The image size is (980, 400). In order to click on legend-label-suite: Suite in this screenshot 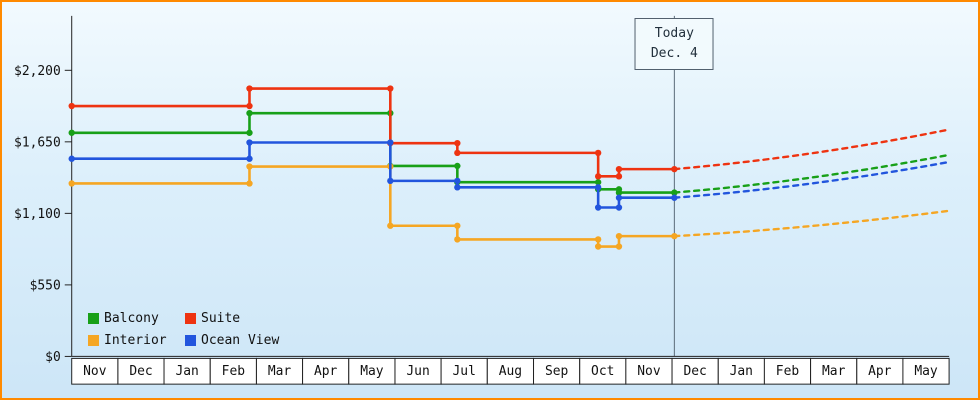, I will do `click(221, 318)`.